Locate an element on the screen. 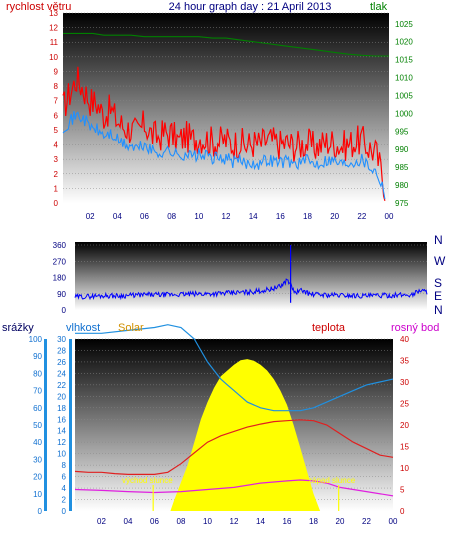  direction-tick-360: 360 is located at coordinates (60, 245).